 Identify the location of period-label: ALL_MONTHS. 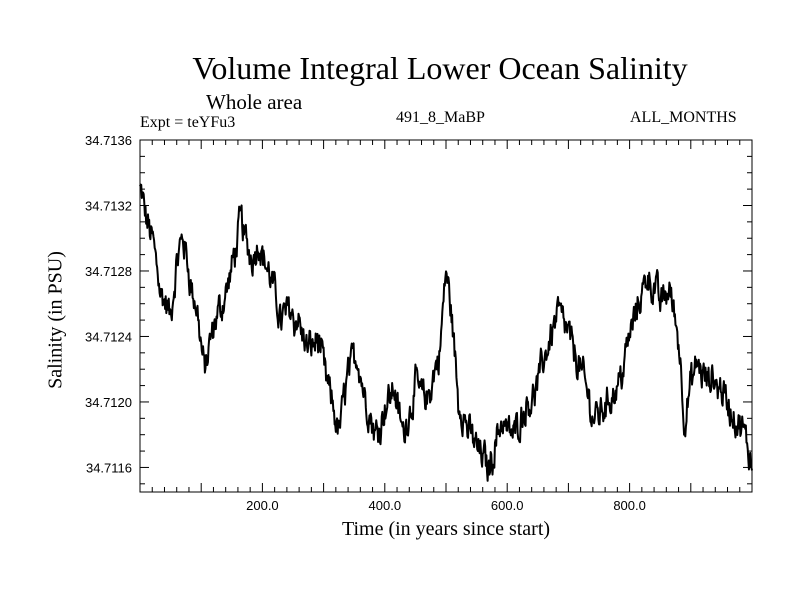
(683, 117).